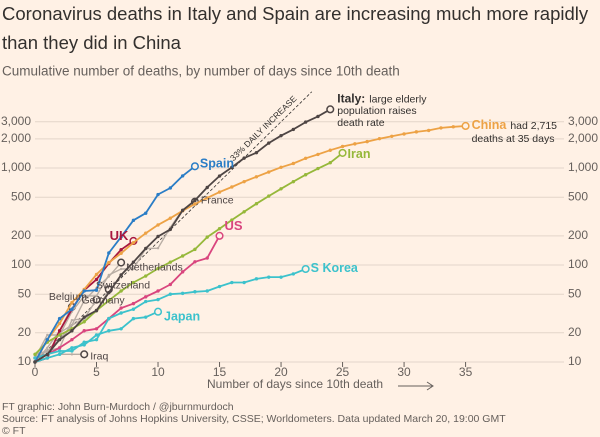 The height and width of the screenshot is (437, 600). Describe the element at coordinates (92, 42) in the screenshot. I see `chart-title: than they did in China` at that location.